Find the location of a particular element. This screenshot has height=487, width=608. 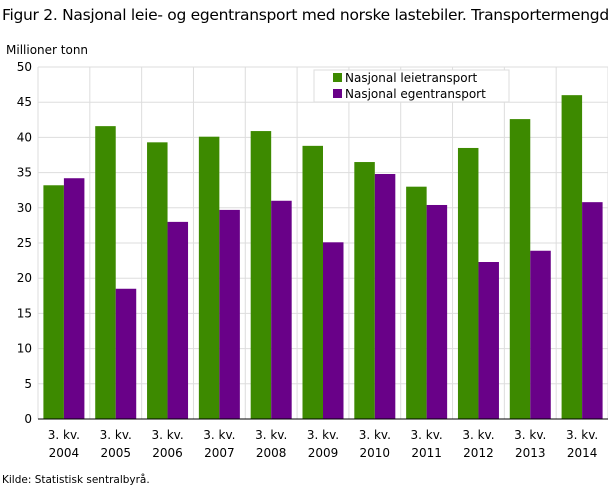

y-axis-label: Millioner tonn is located at coordinates (47, 50).